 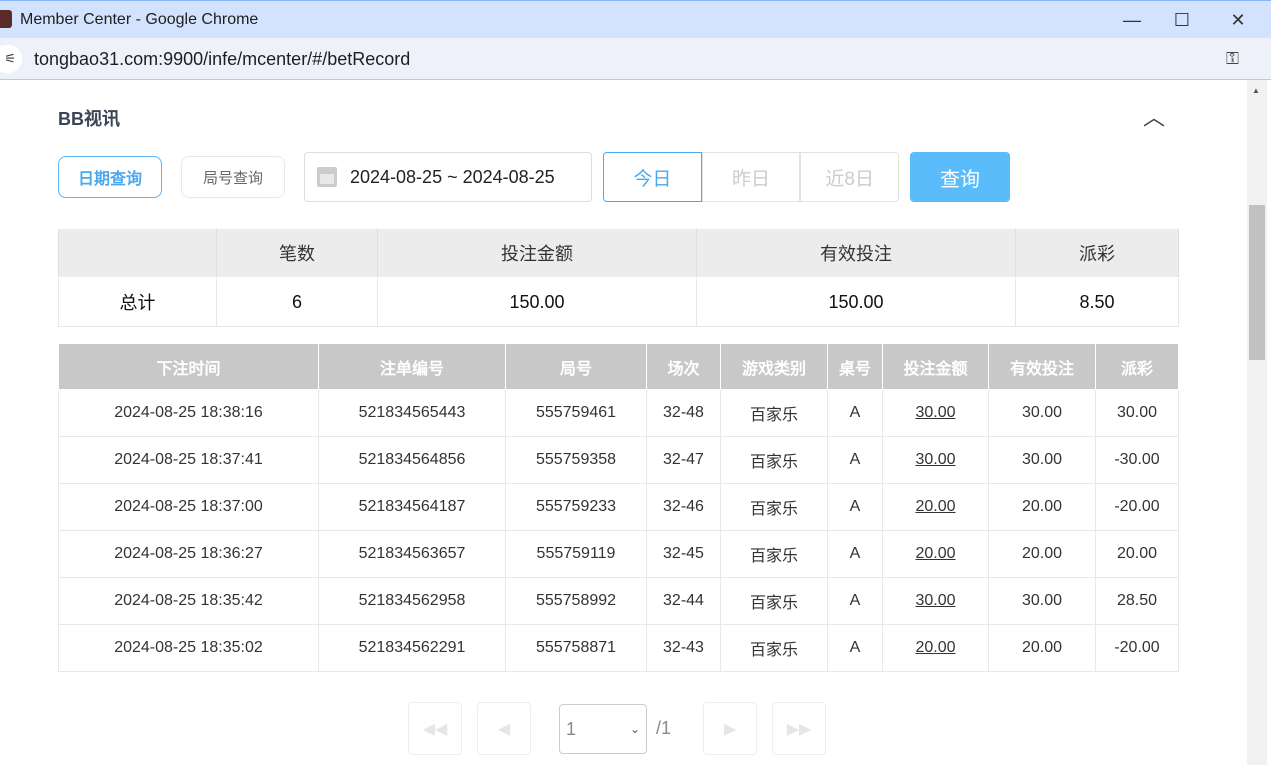 I want to click on column-header: 派彩, so click(x=1137, y=366).